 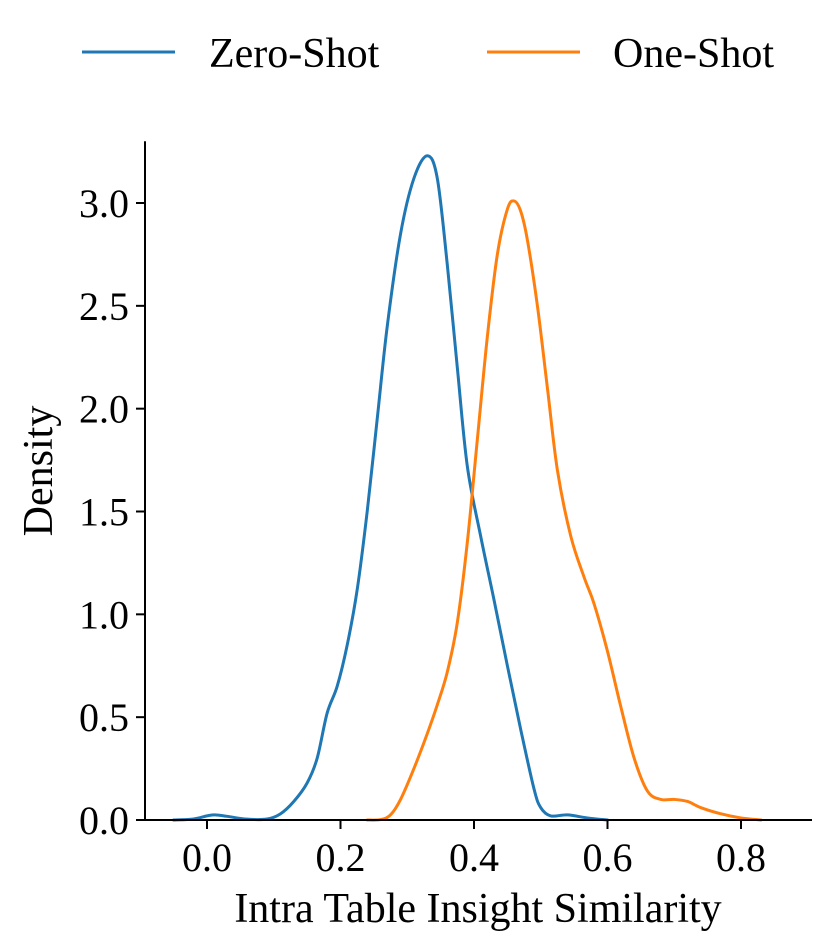 I want to click on y-tick-label: 1.0, so click(x=104, y=614).